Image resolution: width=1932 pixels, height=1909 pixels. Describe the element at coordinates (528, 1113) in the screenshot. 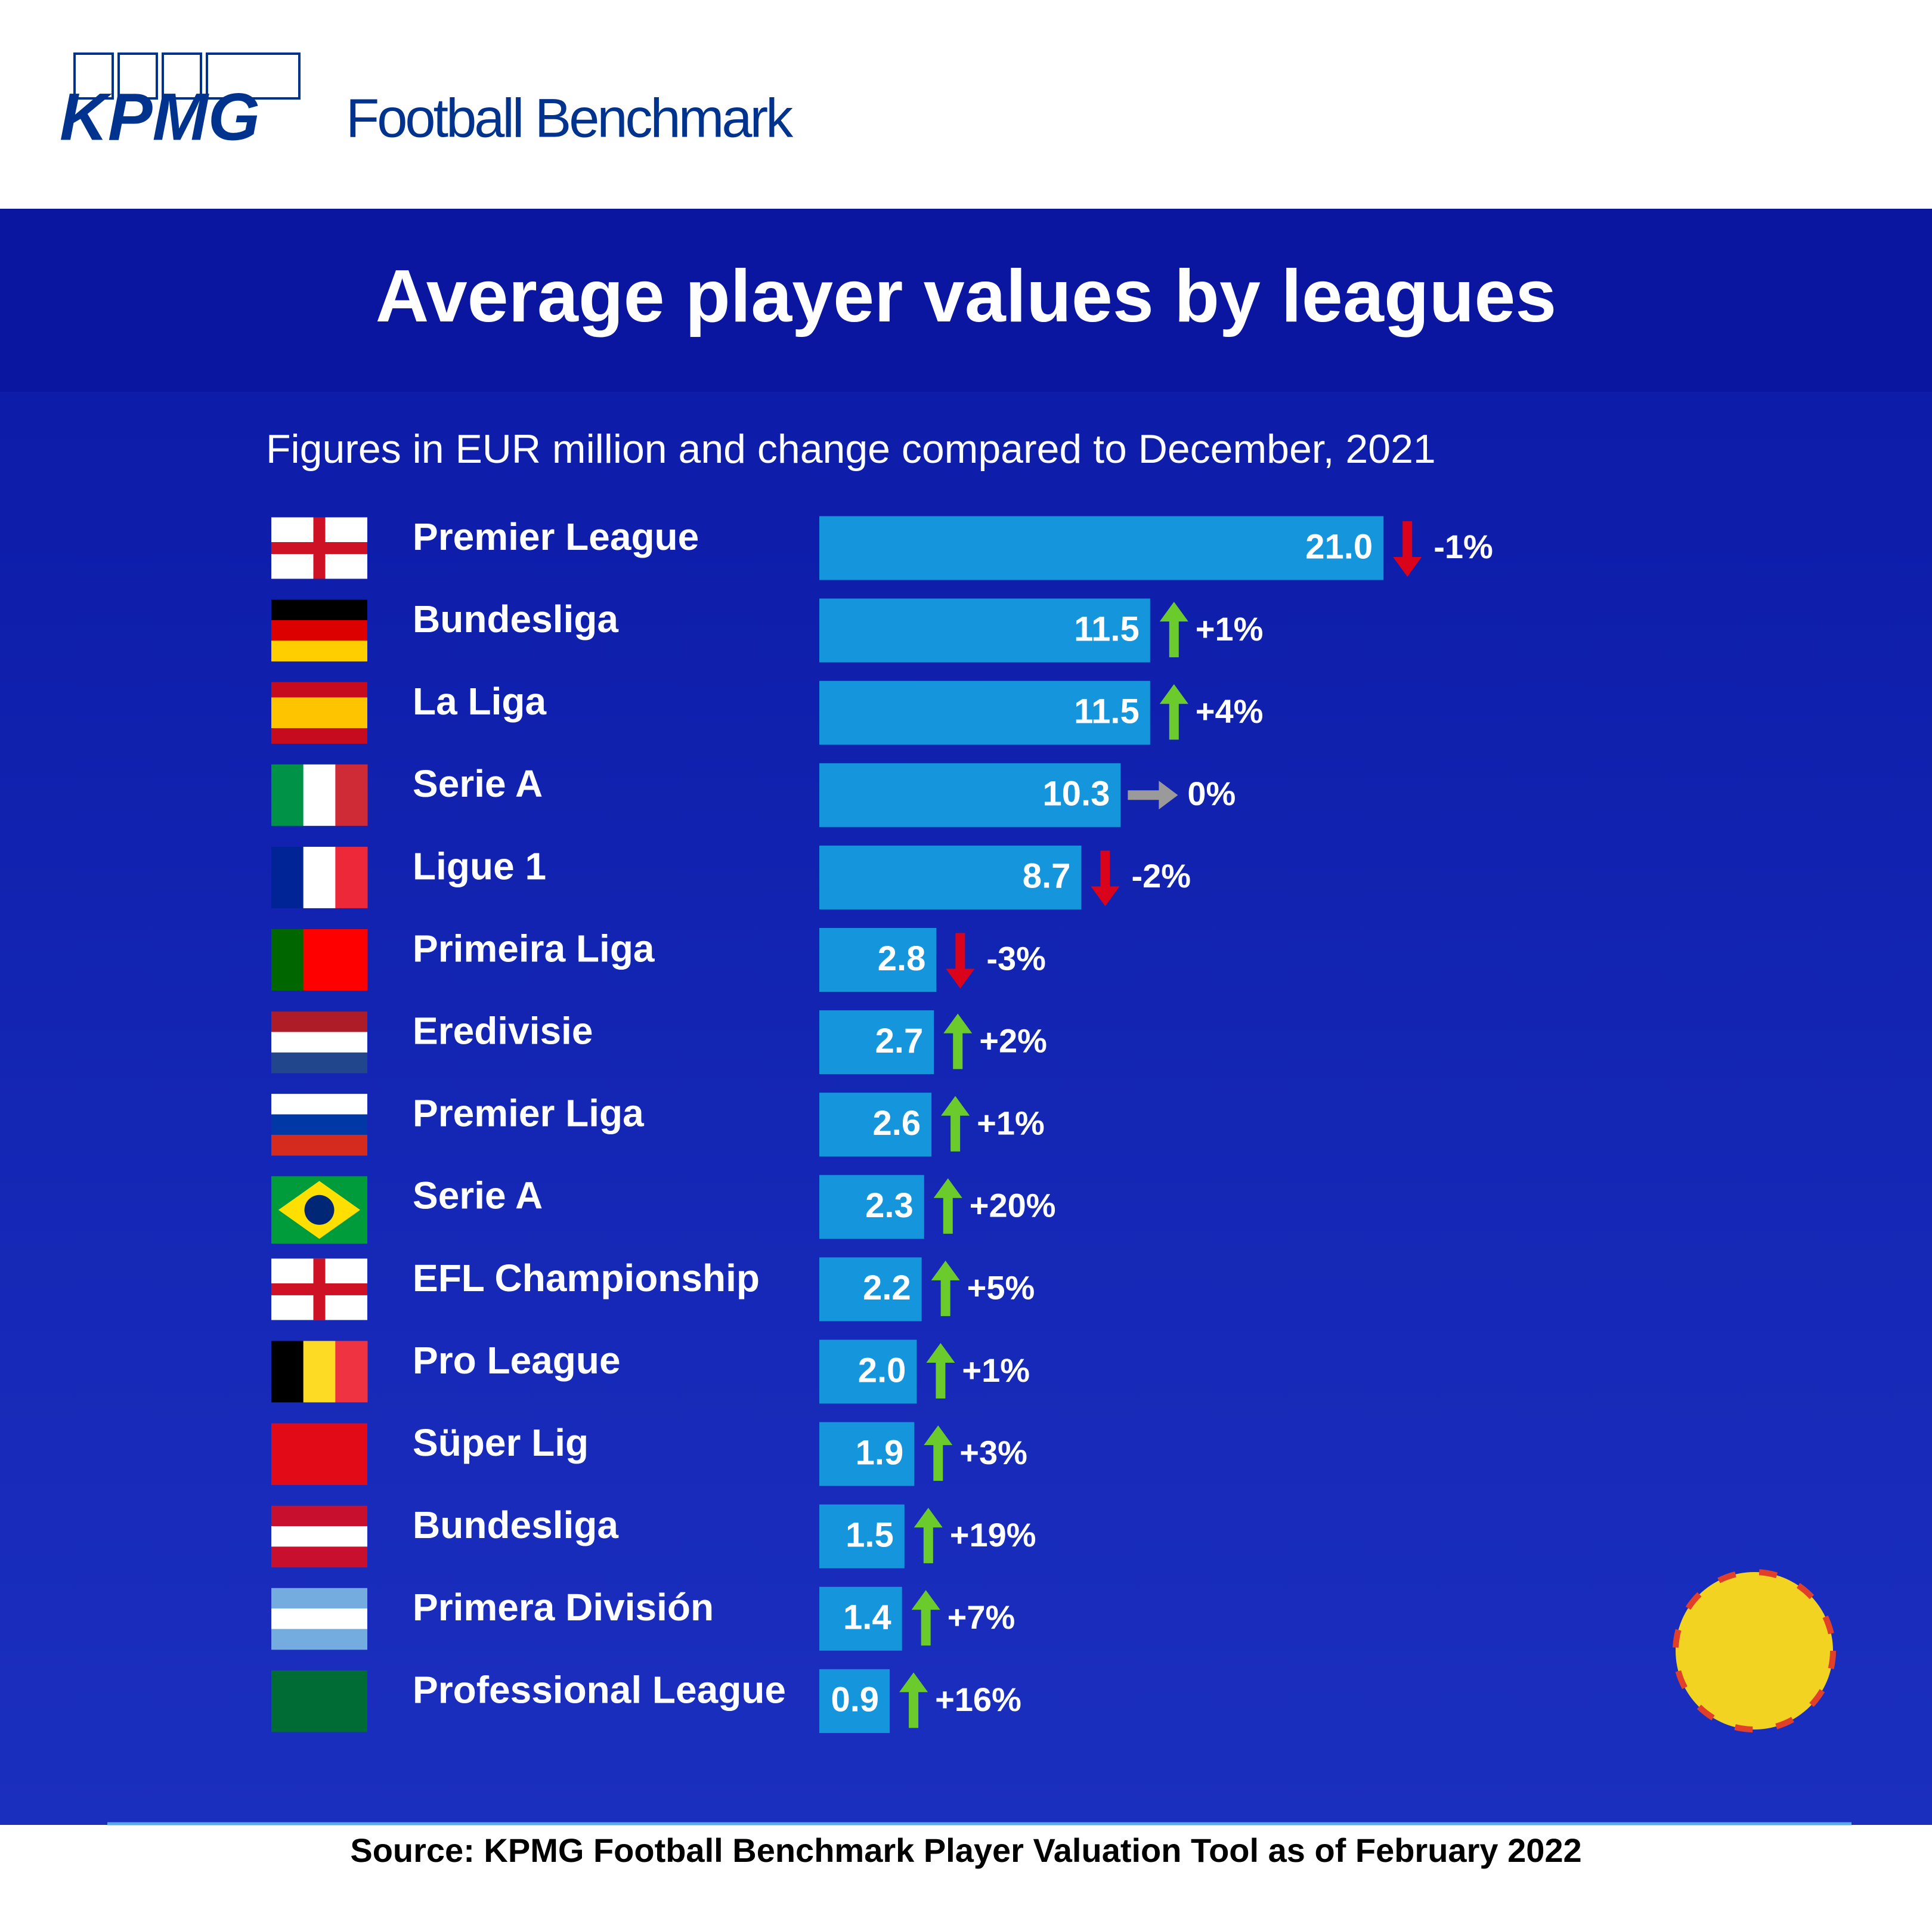

I see `league-name: Premier Liga` at that location.